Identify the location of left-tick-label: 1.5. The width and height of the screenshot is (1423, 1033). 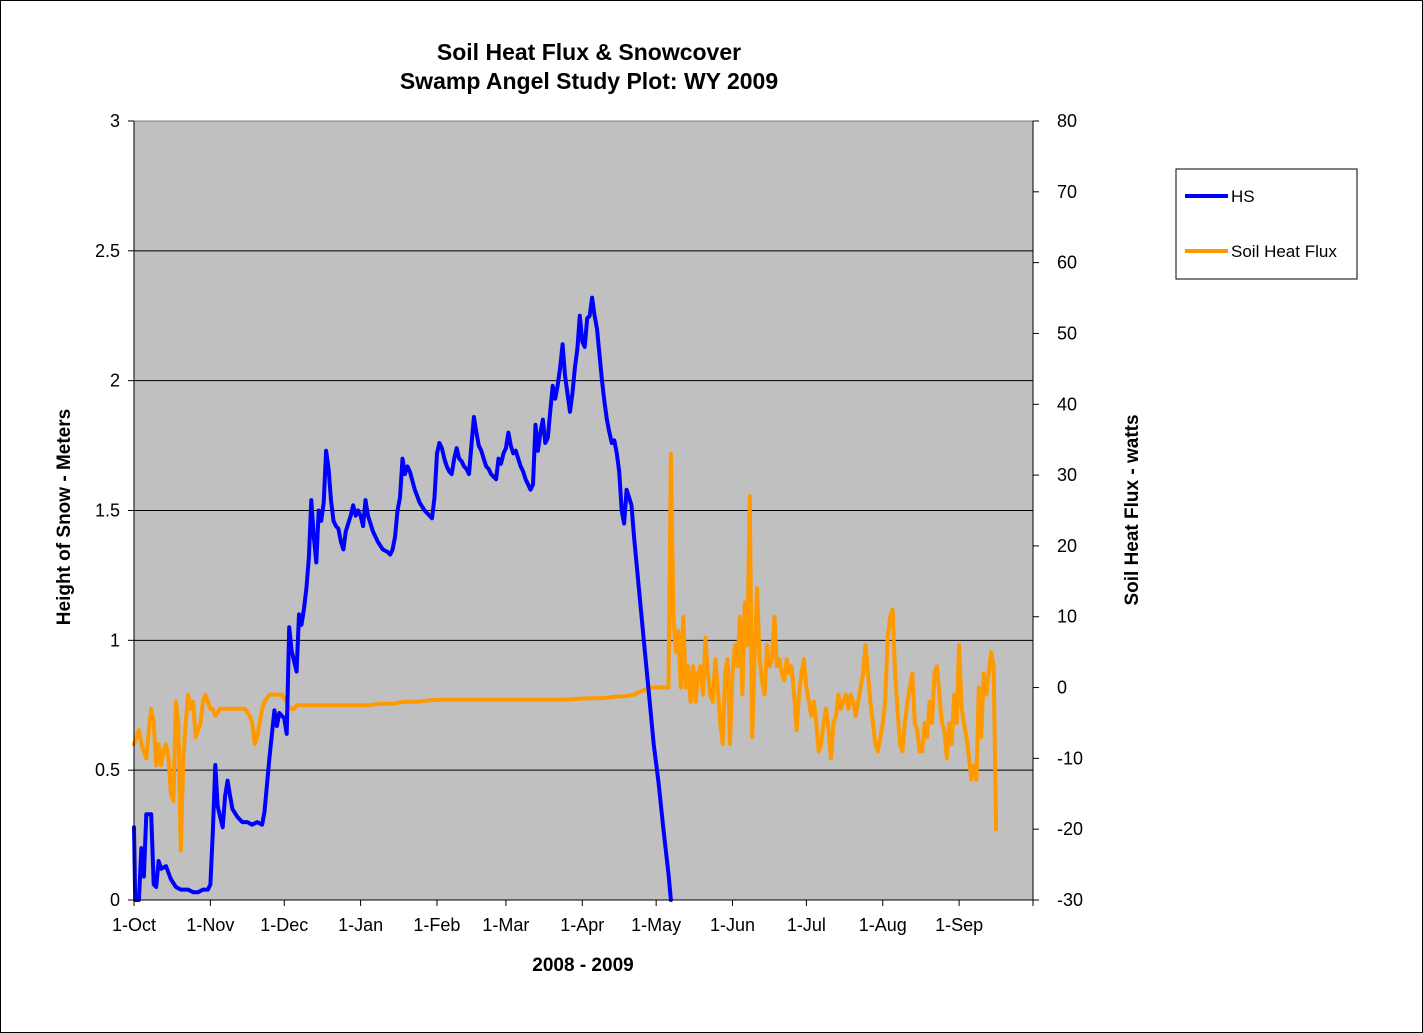
(107, 511).